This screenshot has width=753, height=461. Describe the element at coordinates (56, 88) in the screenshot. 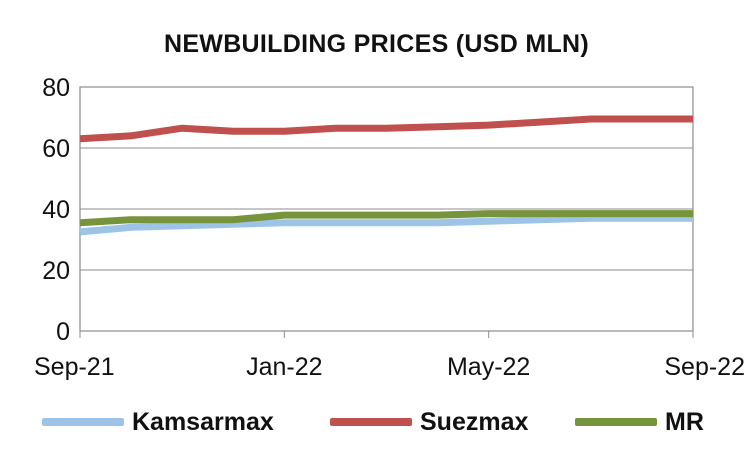

I see `y-tick-label-80: 80` at that location.